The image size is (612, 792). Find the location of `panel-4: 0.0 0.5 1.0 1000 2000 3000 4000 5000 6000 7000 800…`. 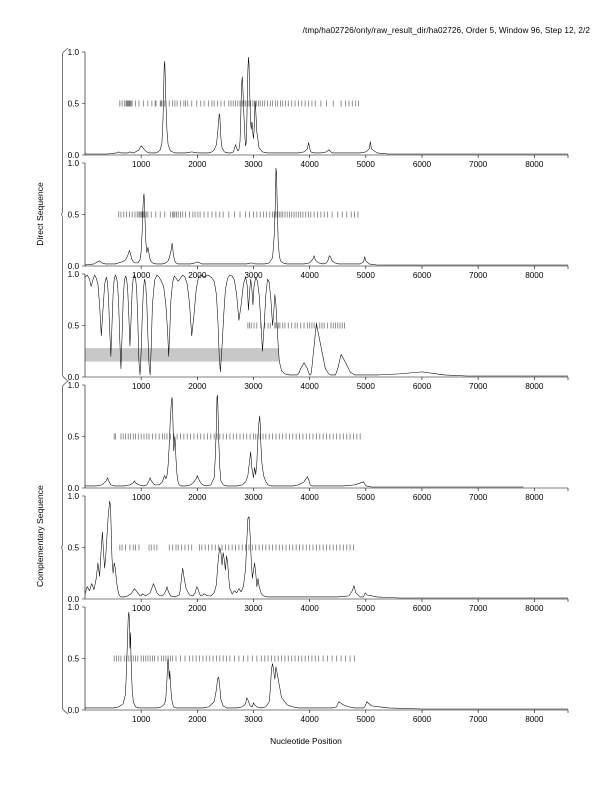

panel-4: 0.0 0.5 1.0 1000 2000 3000 4000 5000 6000 7000 800… is located at coordinates (318, 441).